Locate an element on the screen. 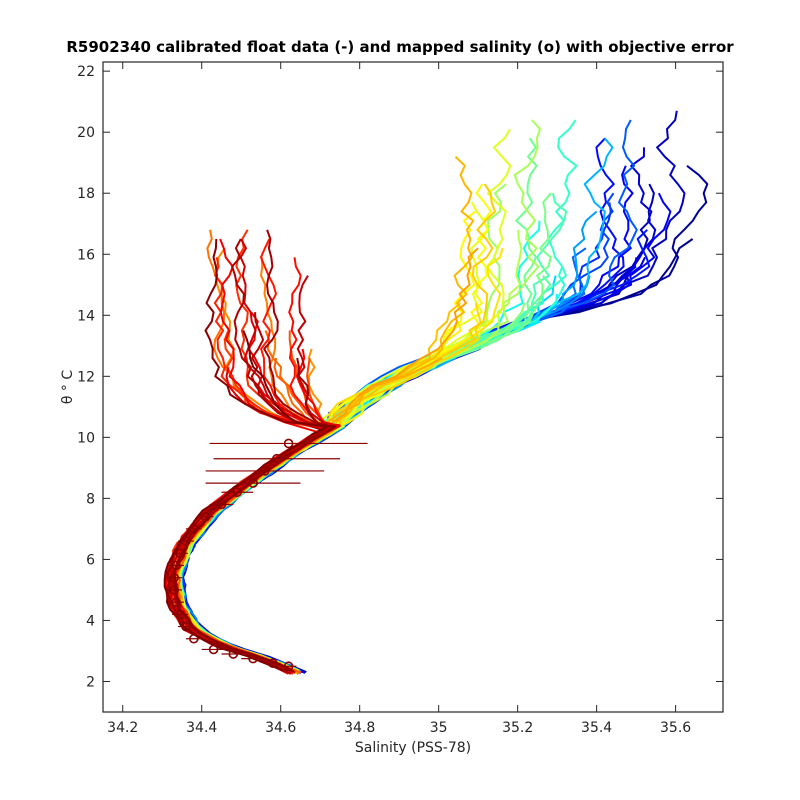 The width and height of the screenshot is (800, 800). x-tick-label: 35 is located at coordinates (439, 728).